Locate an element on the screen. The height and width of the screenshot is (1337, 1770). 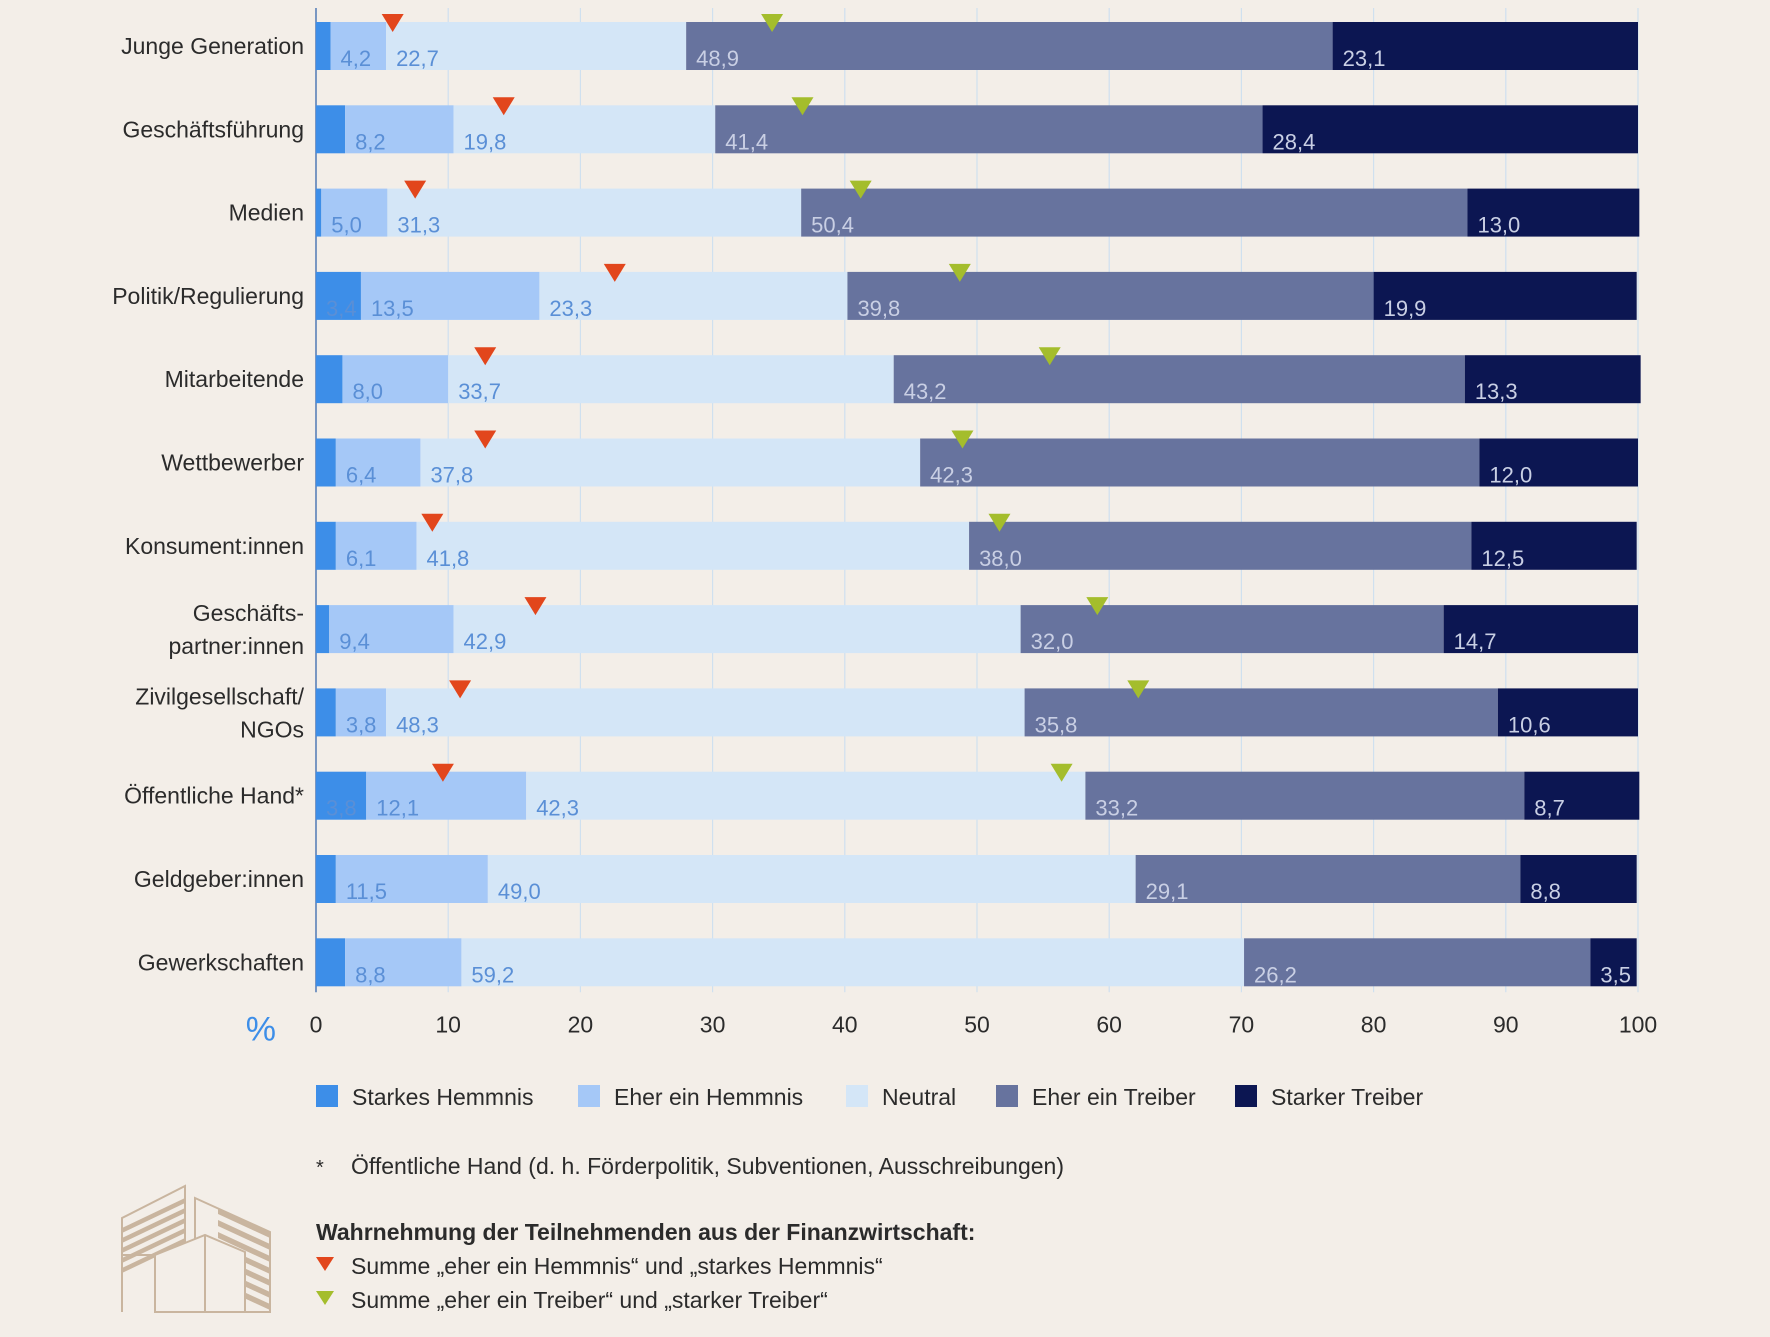
data-label: 32,0 is located at coordinates (1052, 641).